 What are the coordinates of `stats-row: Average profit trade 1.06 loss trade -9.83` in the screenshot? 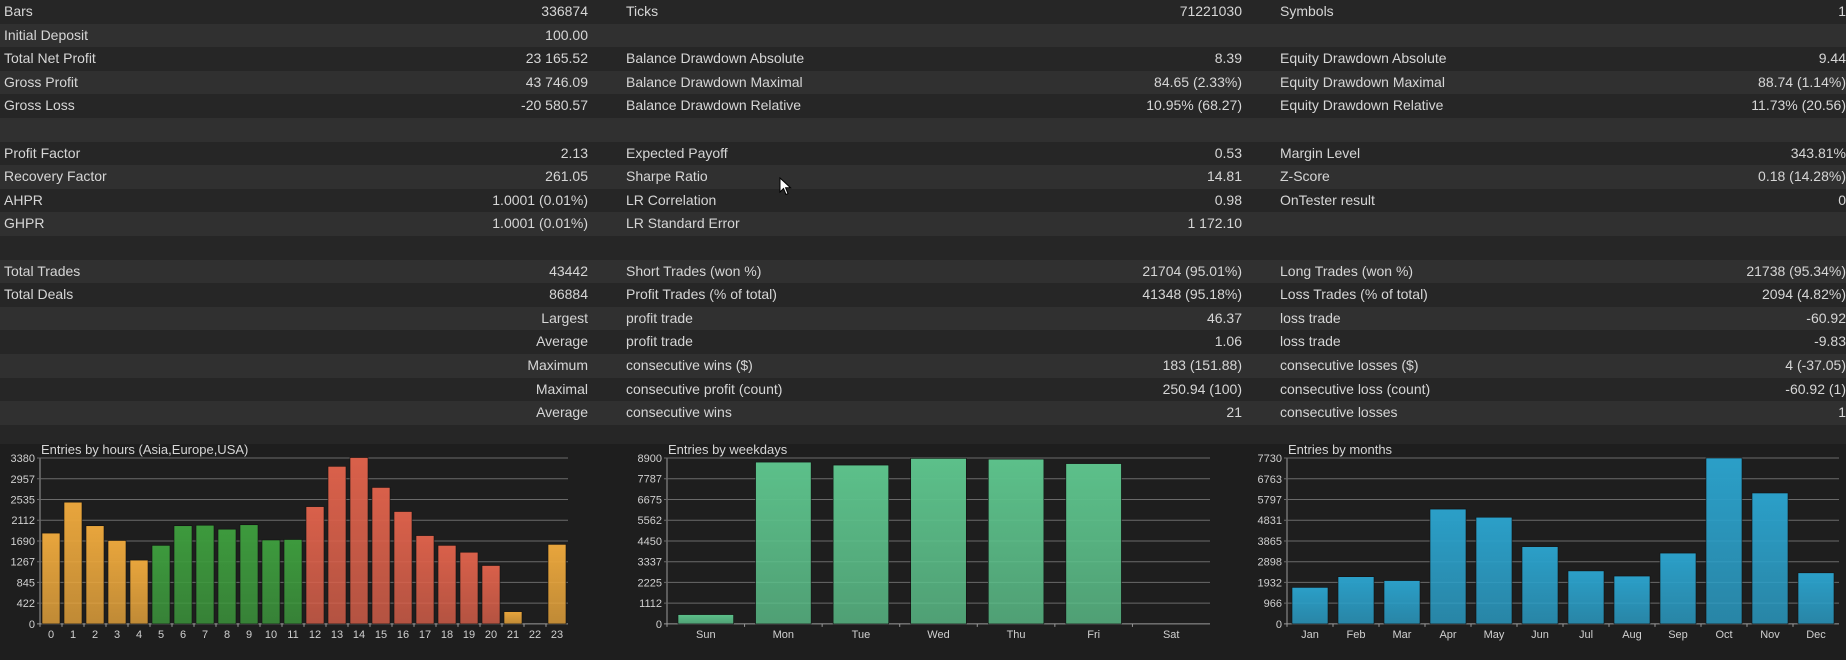 It's located at (923, 342).